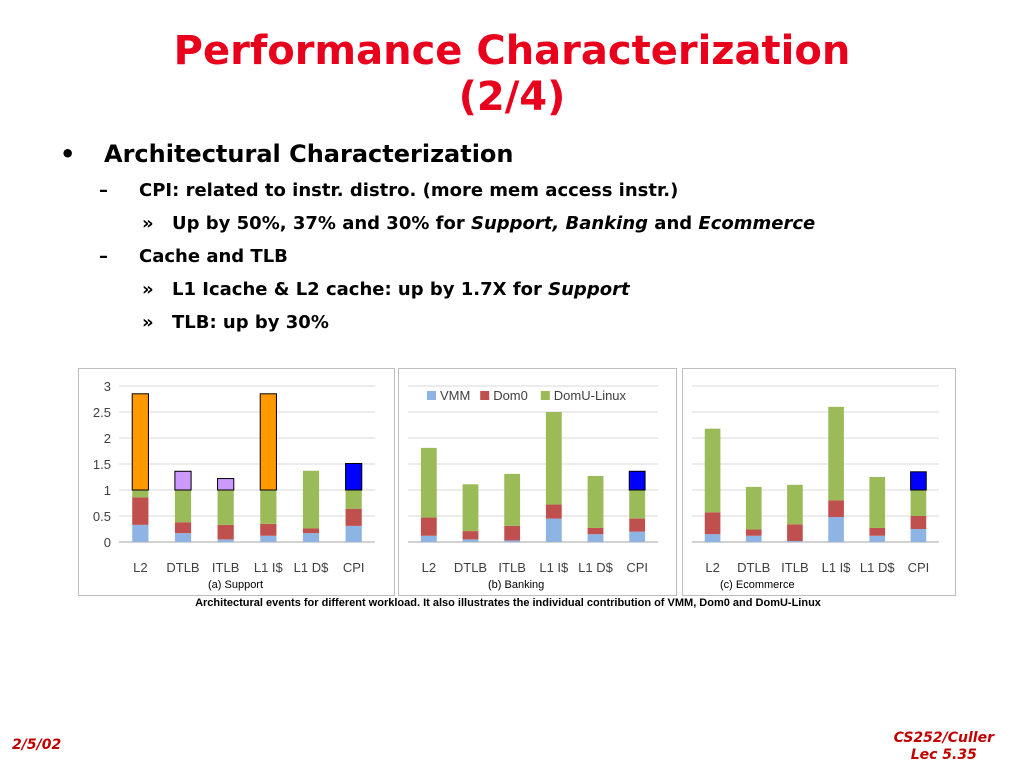 Image resolution: width=1024 pixels, height=768 pixels. What do you see at coordinates (107, 490) in the screenshot?
I see `y-tick-label: 1` at bounding box center [107, 490].